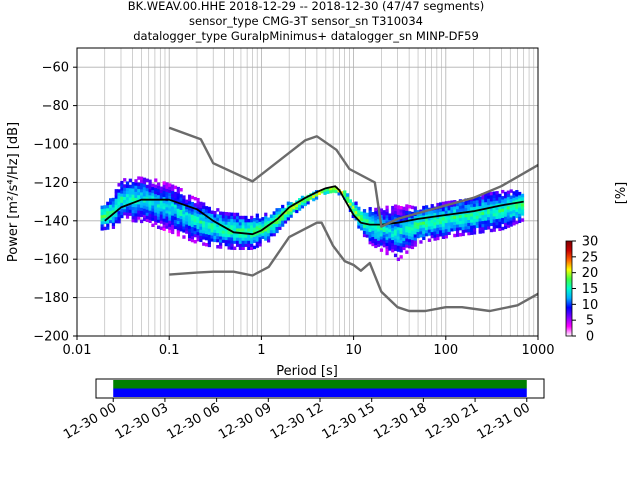 This screenshot has width=640, height=480. I want to click on y-tick-label: −140, so click(51, 221).